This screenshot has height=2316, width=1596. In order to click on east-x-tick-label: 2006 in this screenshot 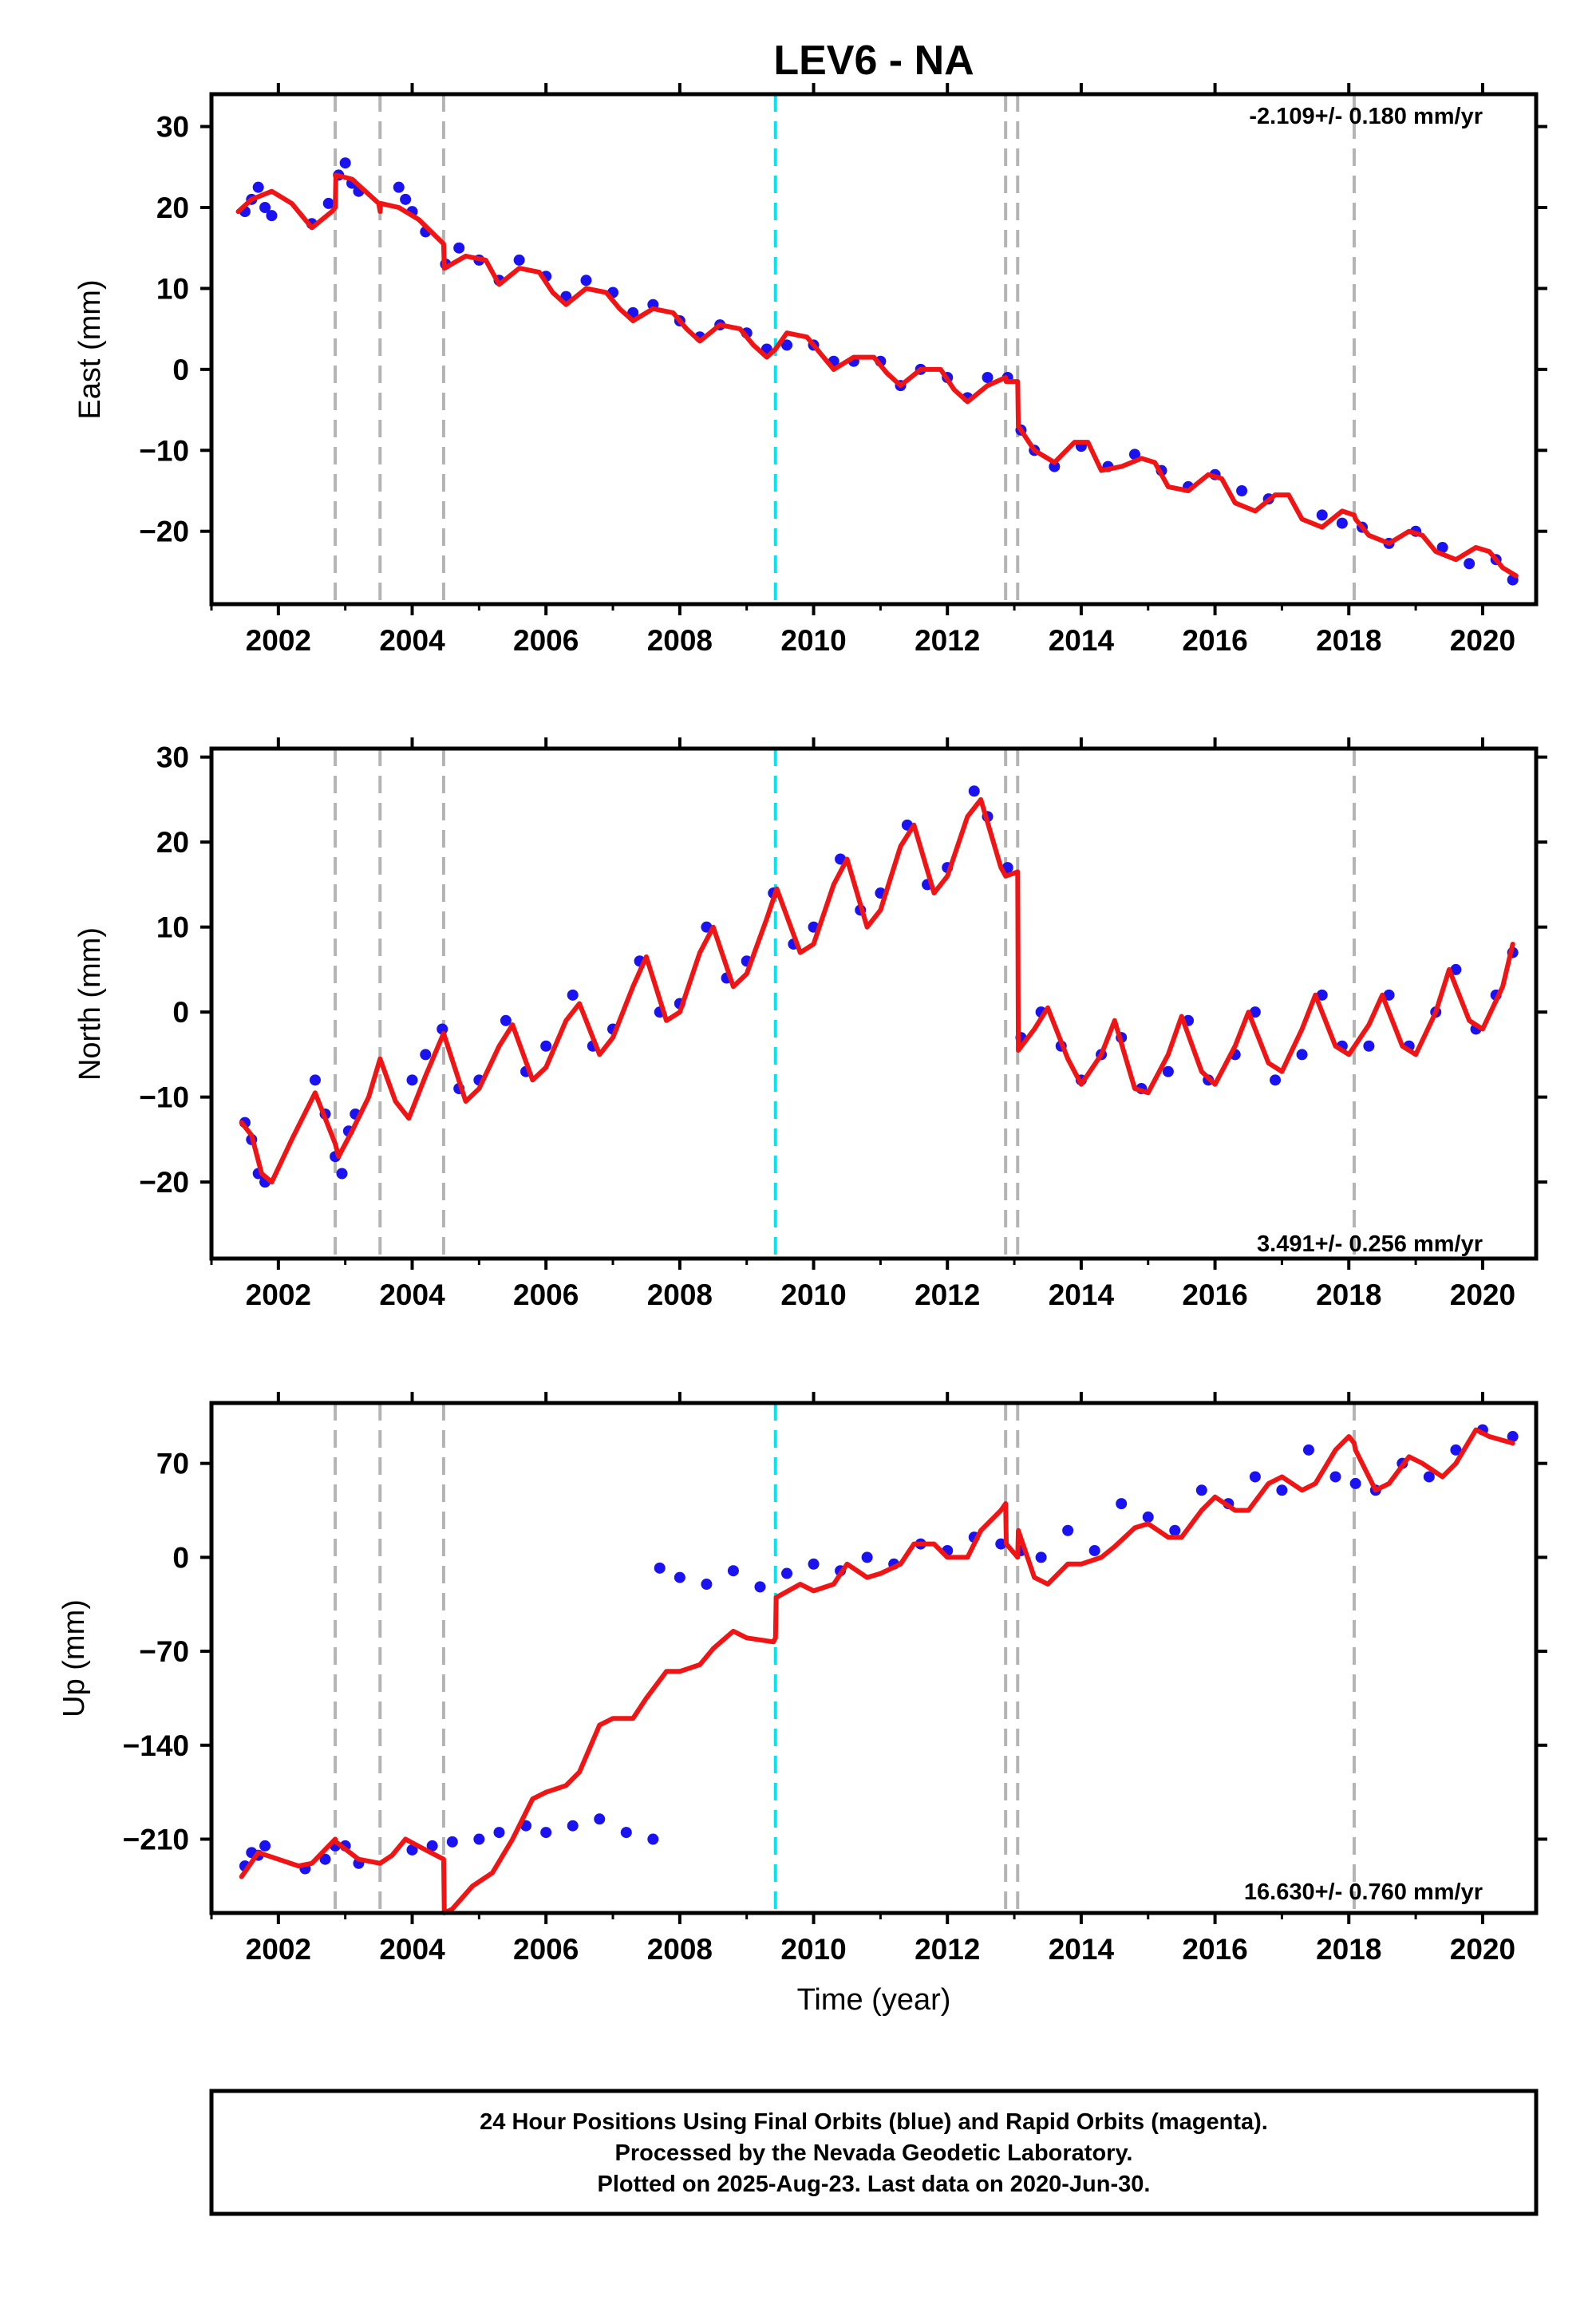, I will do `click(546, 640)`.